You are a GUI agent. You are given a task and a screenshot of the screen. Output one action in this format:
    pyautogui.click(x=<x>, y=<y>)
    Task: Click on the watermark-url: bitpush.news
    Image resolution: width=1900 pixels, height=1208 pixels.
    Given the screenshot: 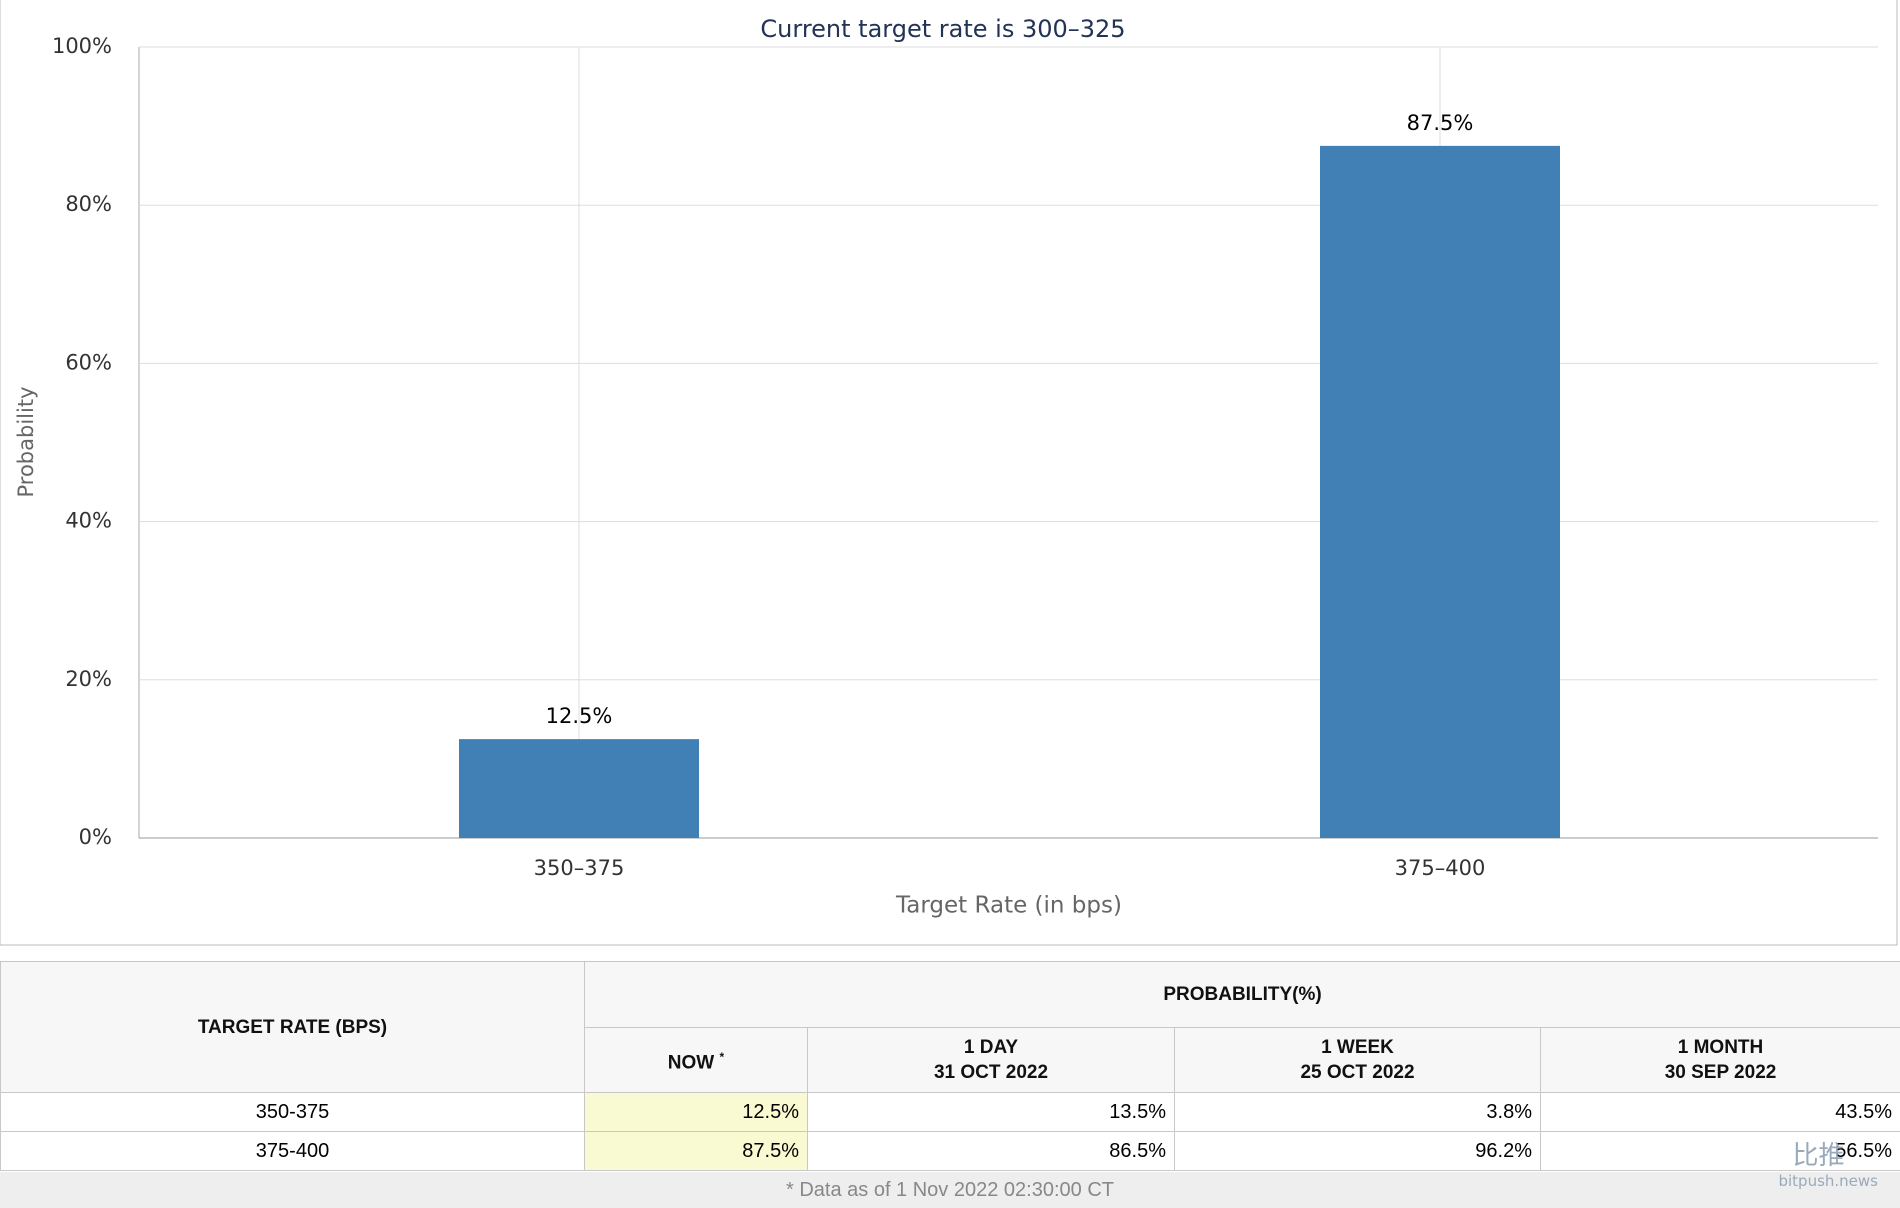 What is the action you would take?
    pyautogui.click(x=1828, y=1181)
    